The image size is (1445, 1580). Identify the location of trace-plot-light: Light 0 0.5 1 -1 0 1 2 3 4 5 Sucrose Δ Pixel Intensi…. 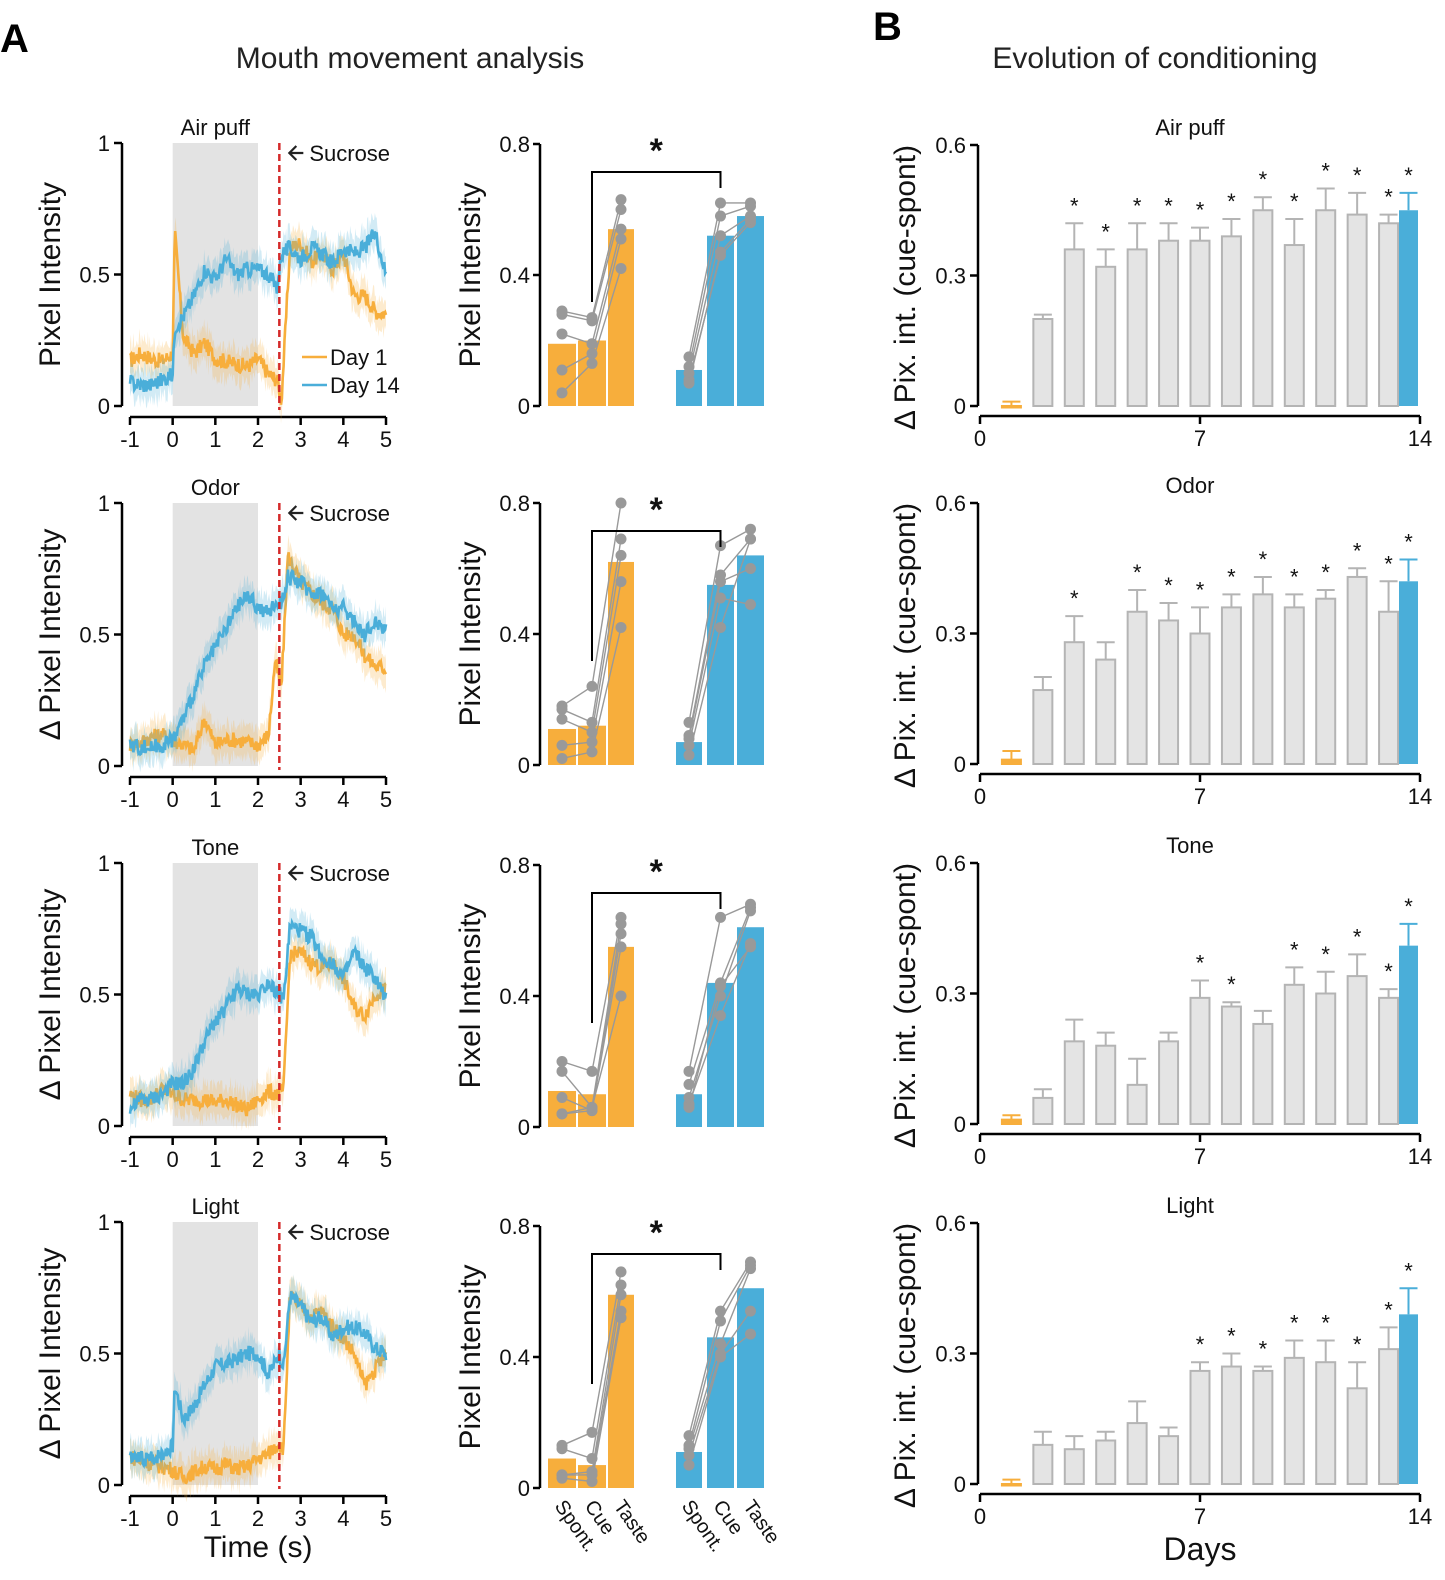
(213, 1379).